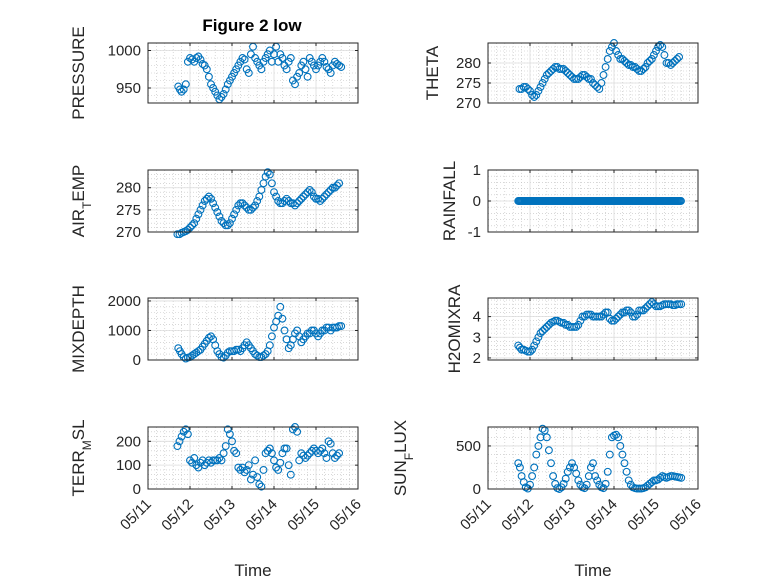  Describe the element at coordinates (432, 72) in the screenshot. I see `theta-ylabel: THETA` at that location.